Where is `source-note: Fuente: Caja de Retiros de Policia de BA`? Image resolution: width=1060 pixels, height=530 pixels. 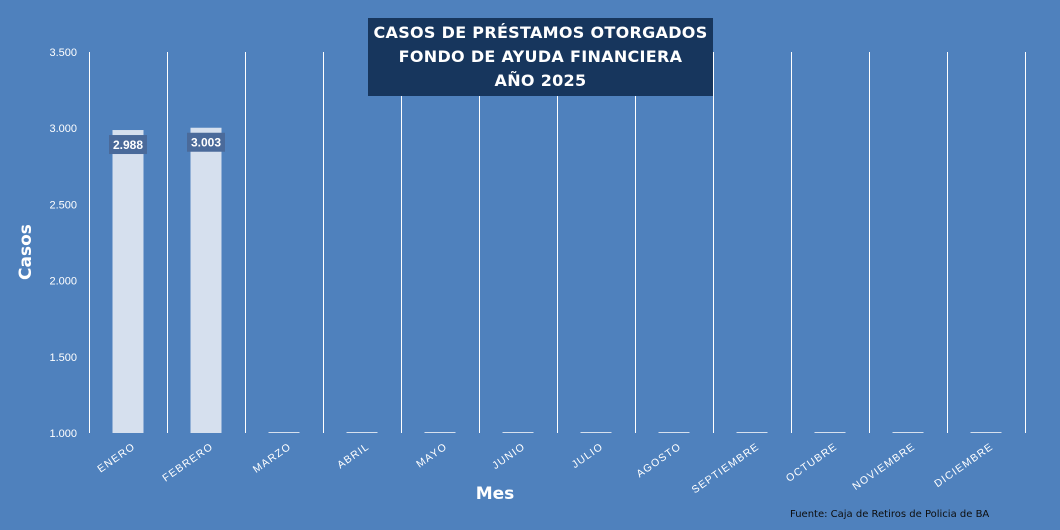 source-note: Fuente: Caja de Retiros de Policia de BA is located at coordinates (890, 514).